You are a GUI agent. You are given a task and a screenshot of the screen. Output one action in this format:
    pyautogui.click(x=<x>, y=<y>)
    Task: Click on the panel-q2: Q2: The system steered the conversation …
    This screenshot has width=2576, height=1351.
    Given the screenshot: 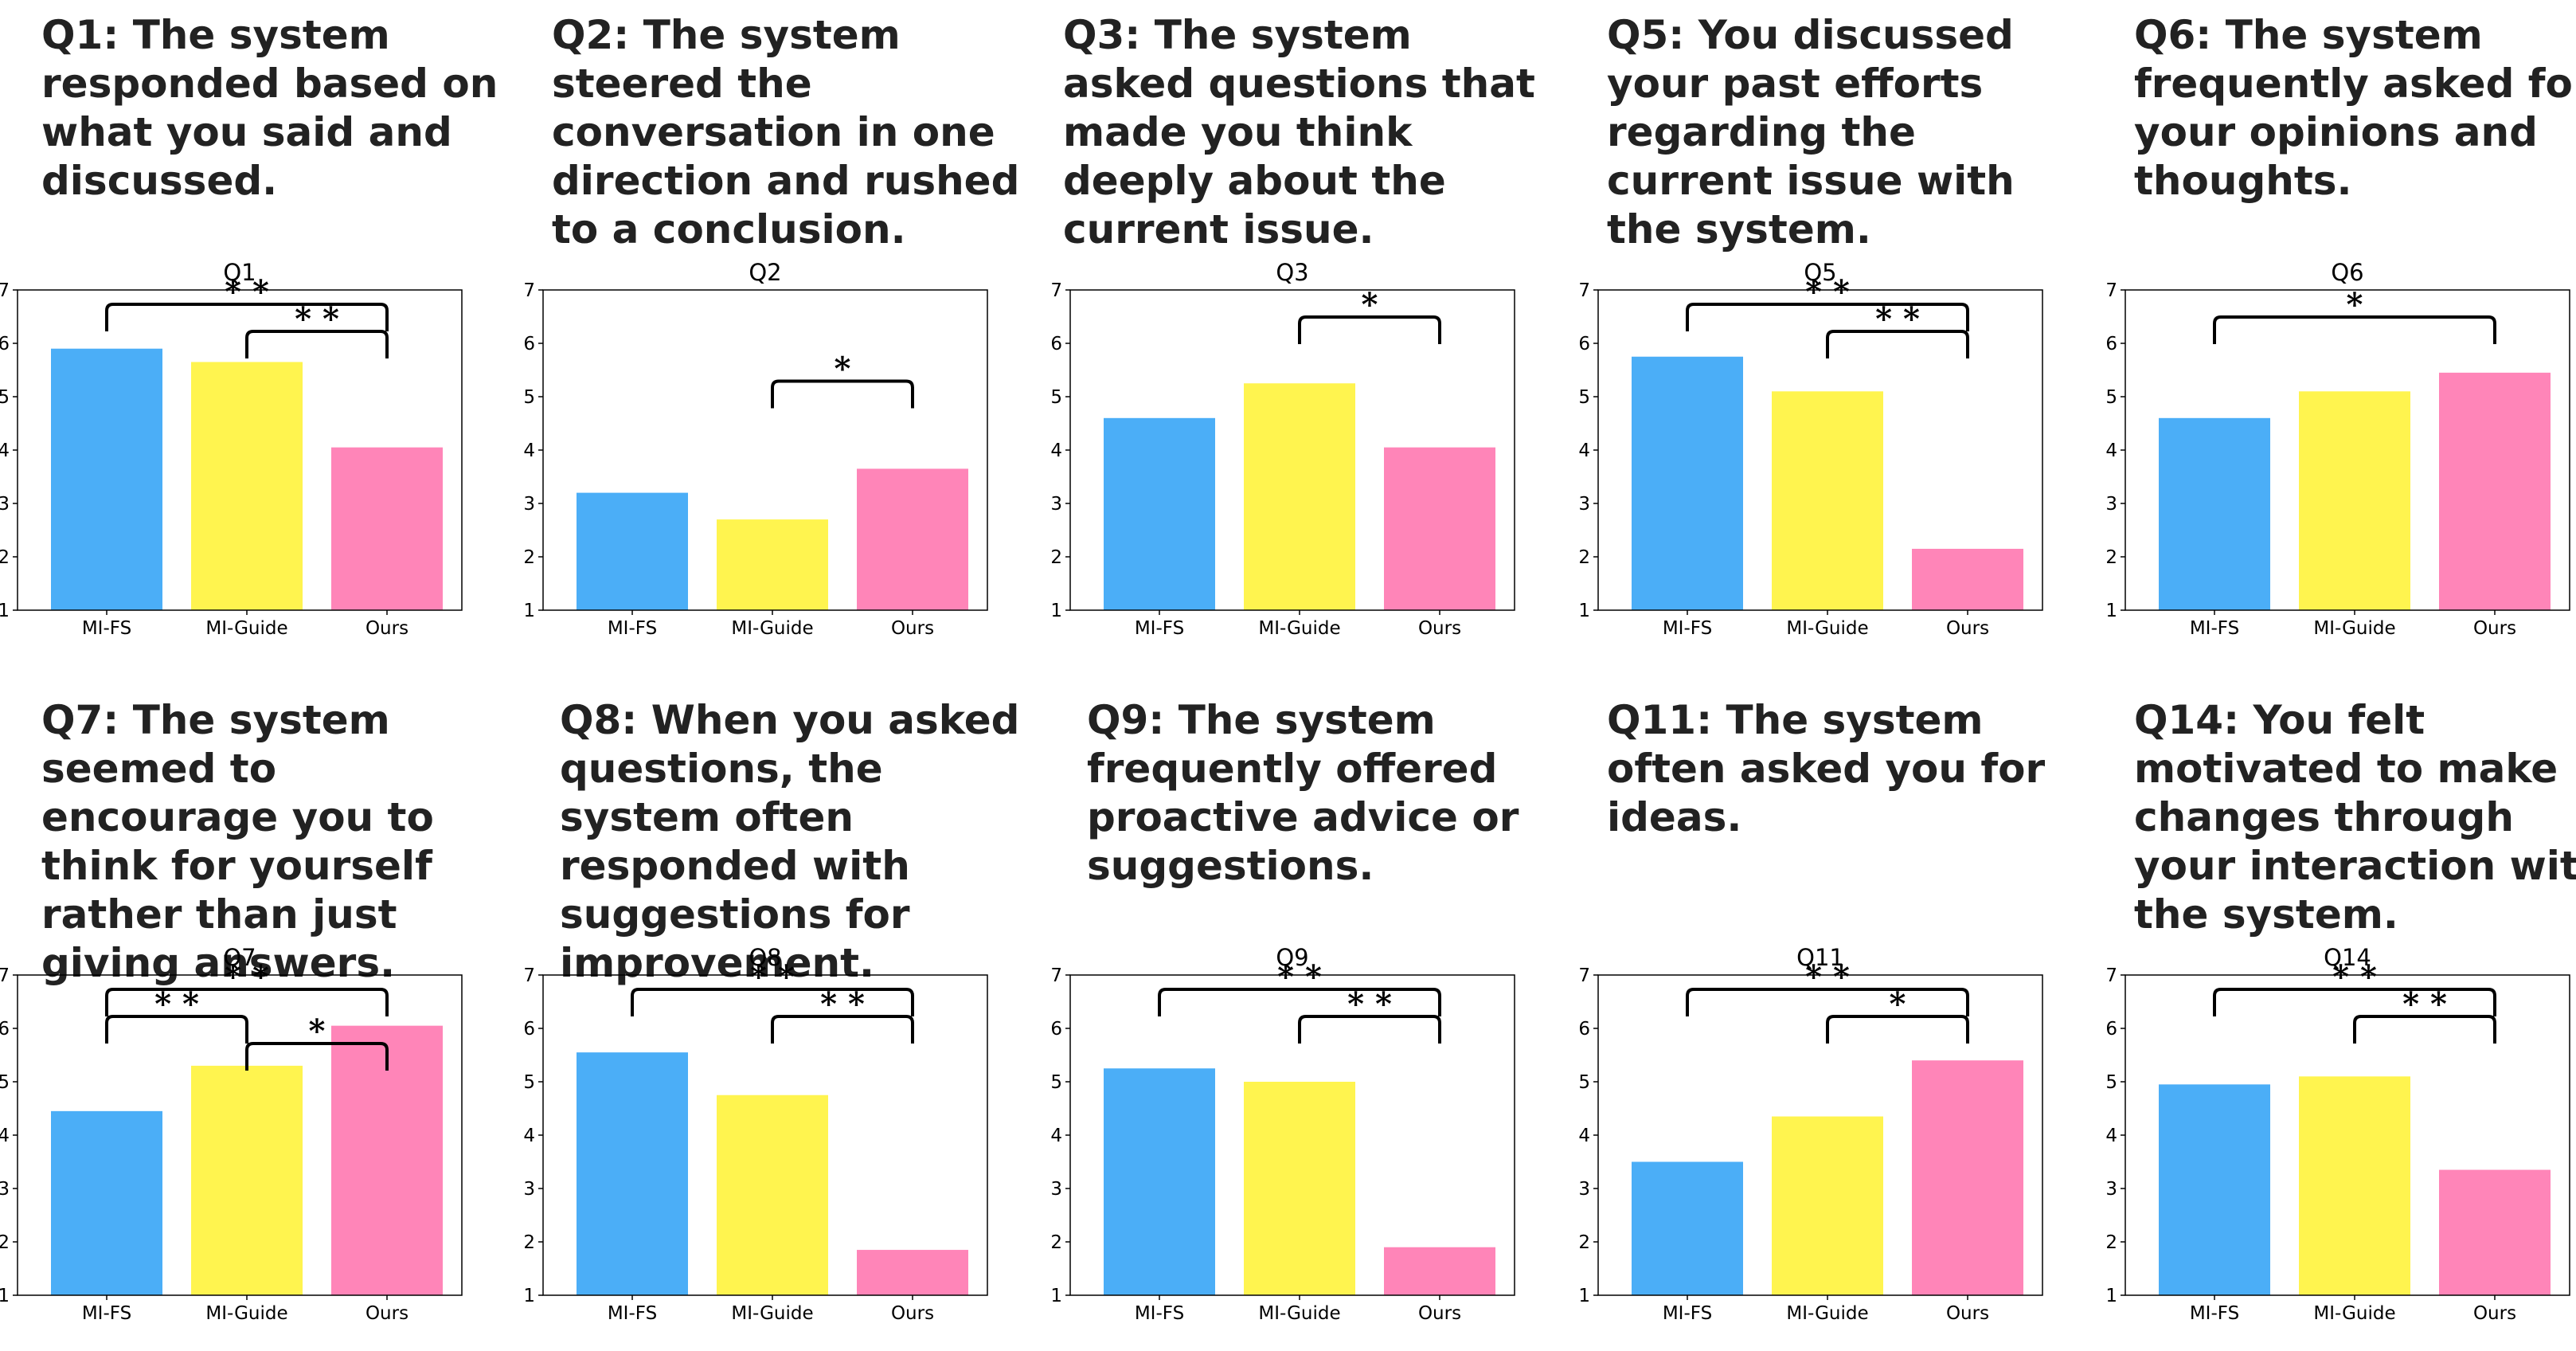 What is the action you would take?
    pyautogui.click(x=779, y=333)
    